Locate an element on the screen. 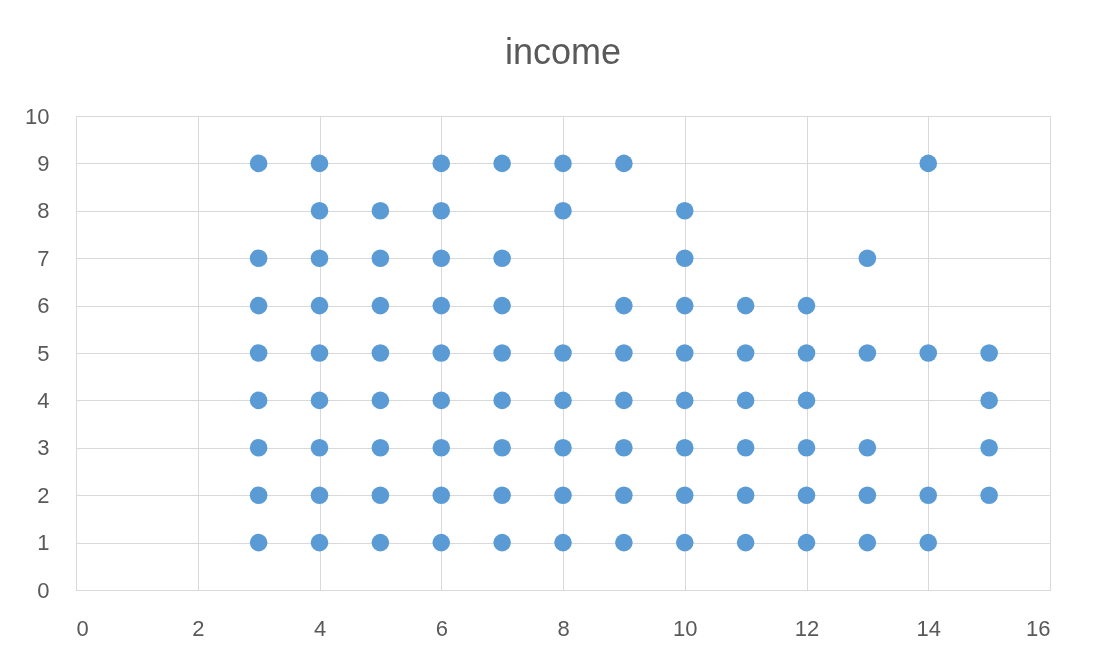  y-tick-label: 10 is located at coordinates (37, 116).